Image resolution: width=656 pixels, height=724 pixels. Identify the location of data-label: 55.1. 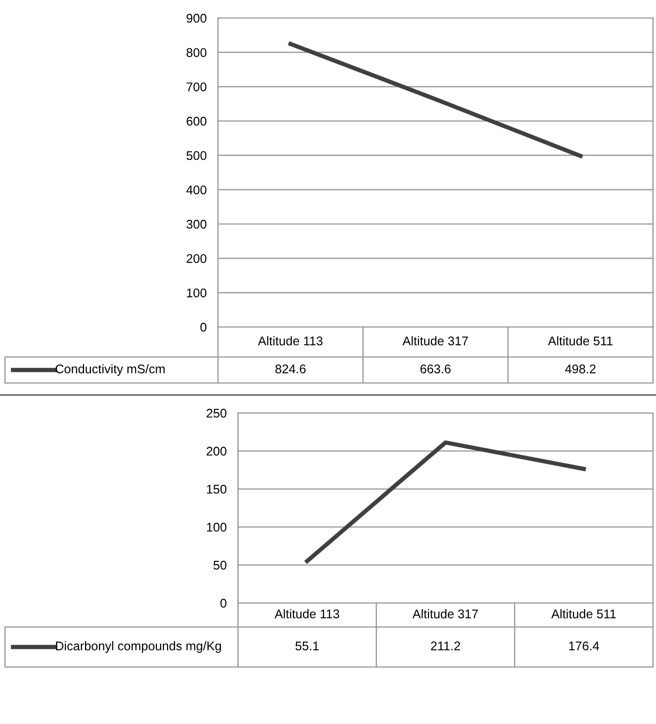
(307, 646).